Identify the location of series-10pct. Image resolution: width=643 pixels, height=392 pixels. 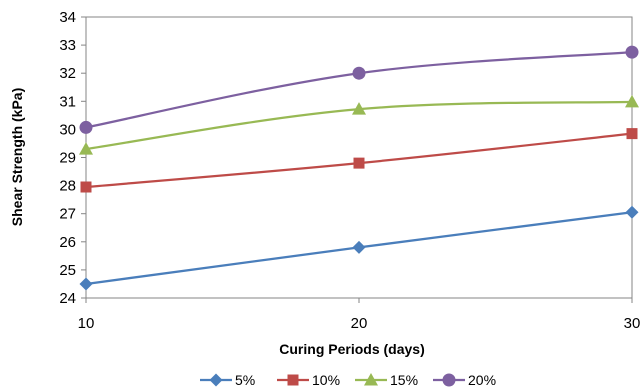
(359, 160).